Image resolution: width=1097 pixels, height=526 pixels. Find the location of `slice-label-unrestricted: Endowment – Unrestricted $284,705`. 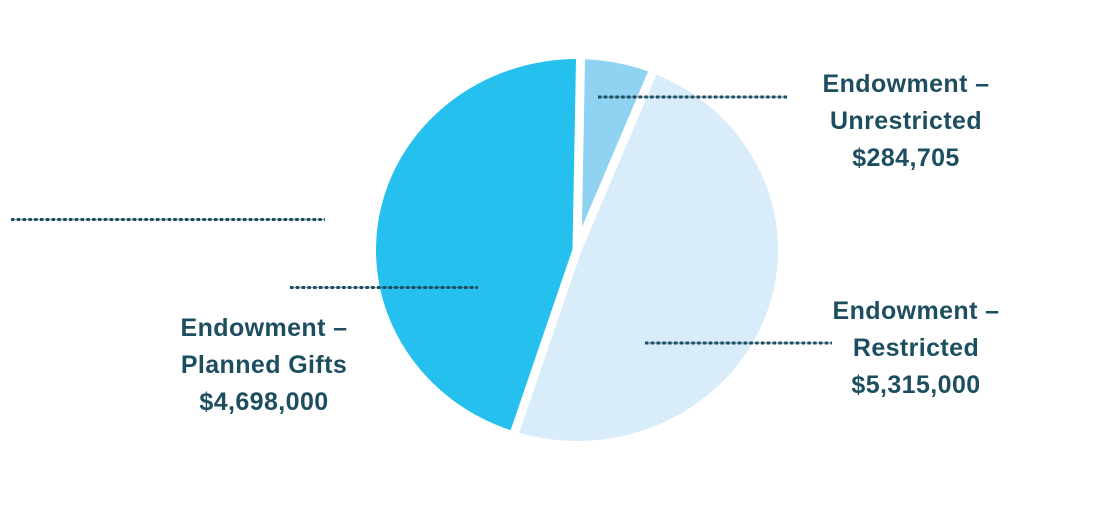

slice-label-unrestricted: Endowment – Unrestricted $284,705 is located at coordinates (906, 121).